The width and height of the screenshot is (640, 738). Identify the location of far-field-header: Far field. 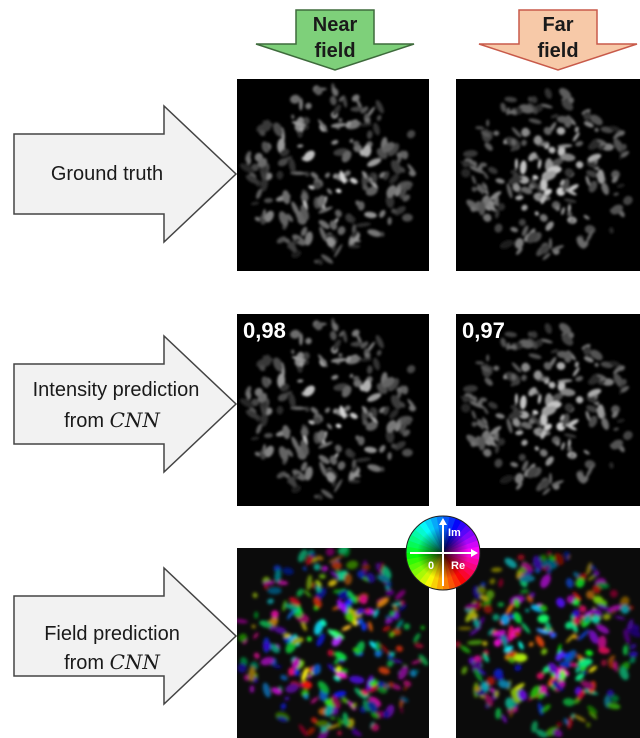
(558, 40).